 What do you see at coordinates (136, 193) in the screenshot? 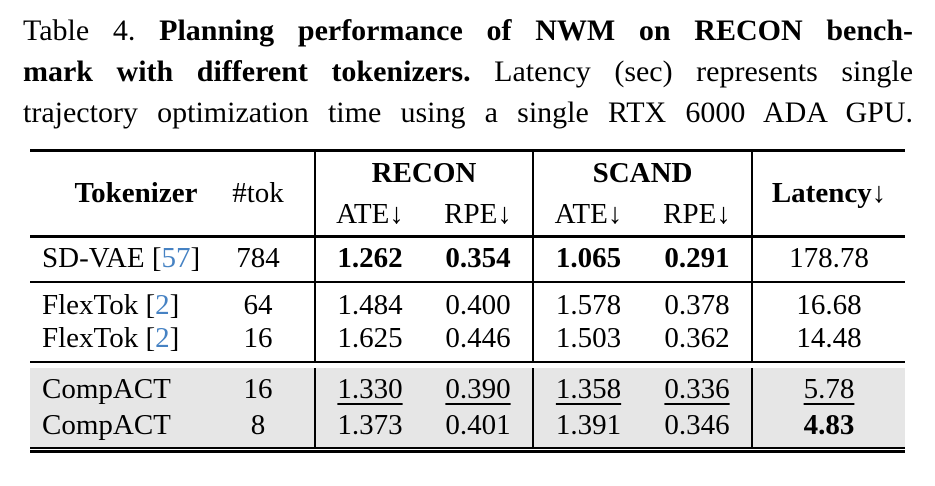
I see `column-header-tokenizer: Tokenizer` at bounding box center [136, 193].